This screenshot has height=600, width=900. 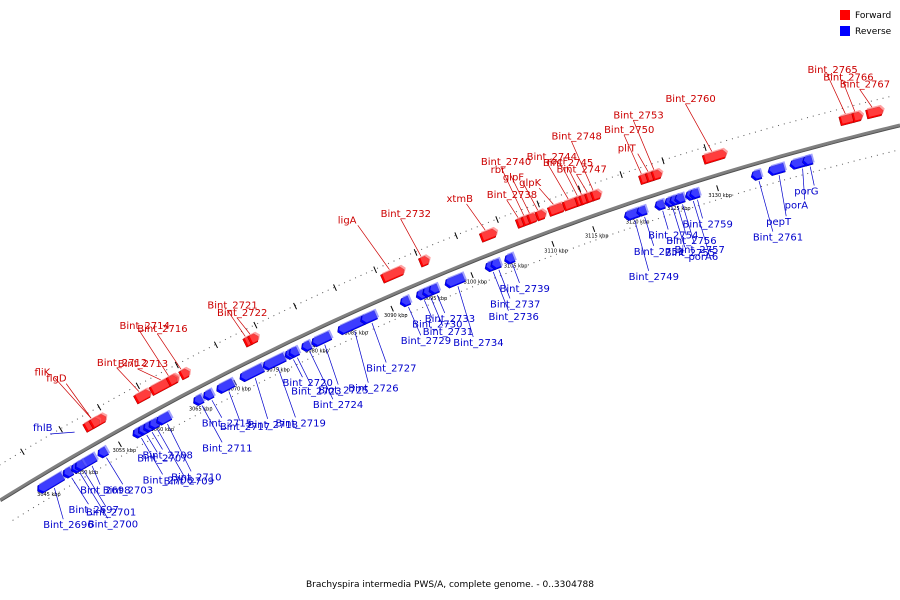 I want to click on gene-label-Bint_2709: Bint_2709, so click(x=189, y=481).